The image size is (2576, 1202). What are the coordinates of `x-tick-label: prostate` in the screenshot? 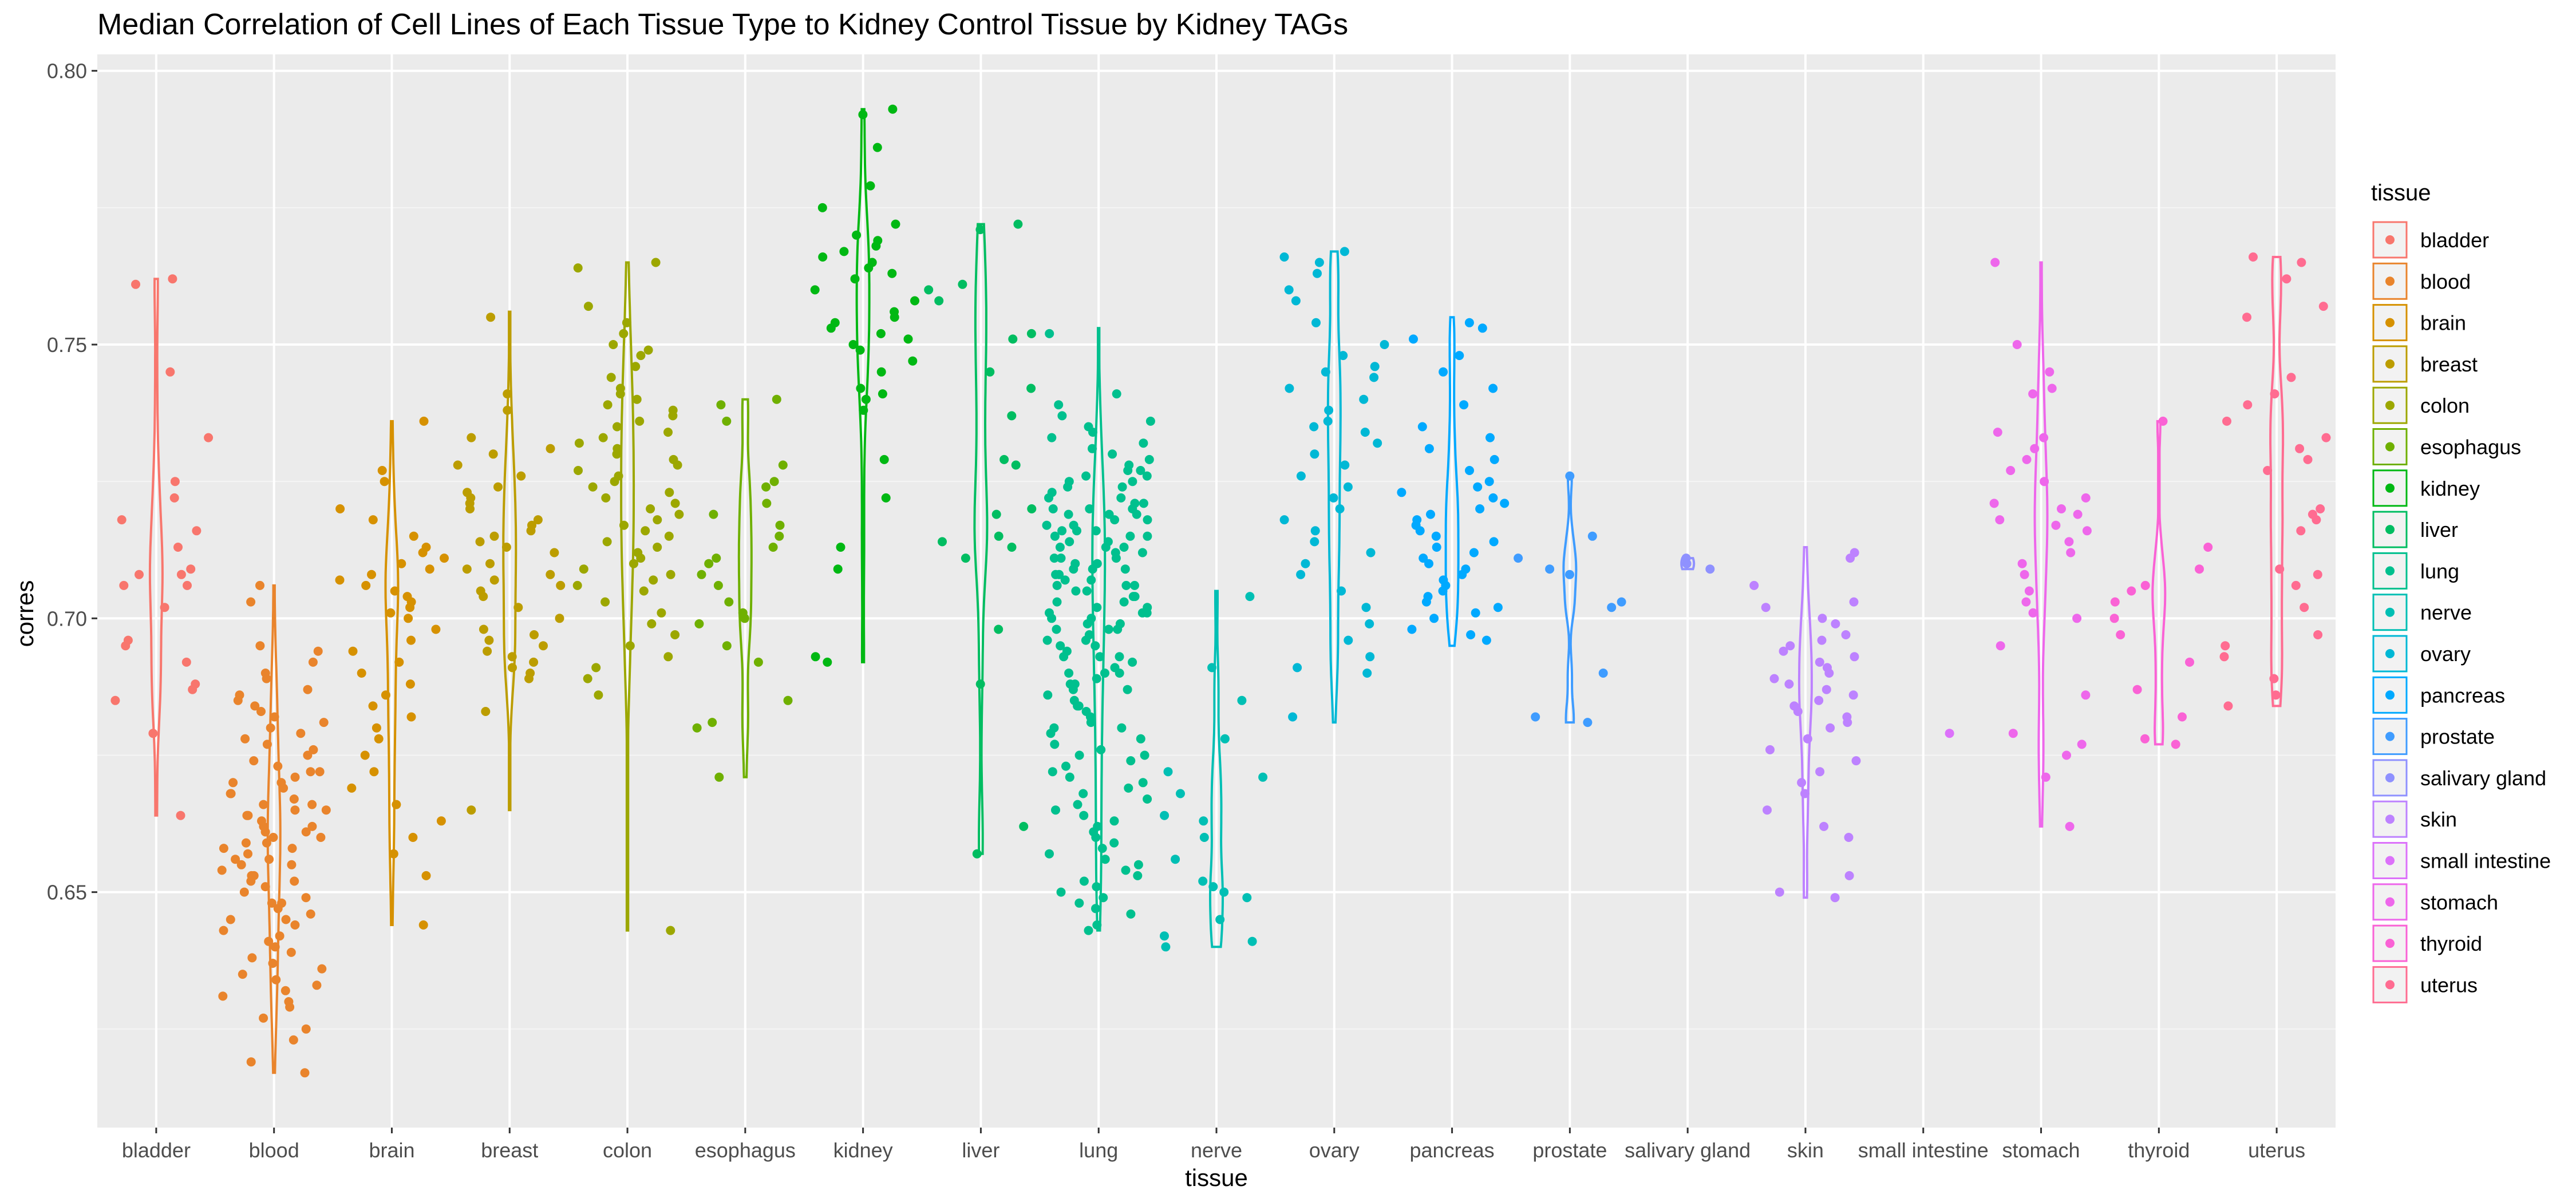 It's located at (1569, 1150).